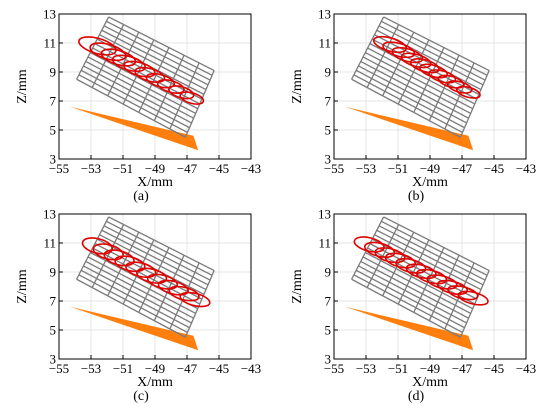 Image resolution: width=550 pixels, height=411 pixels. What do you see at coordinates (141, 396) in the screenshot?
I see `panel-label: (c)` at bounding box center [141, 396].